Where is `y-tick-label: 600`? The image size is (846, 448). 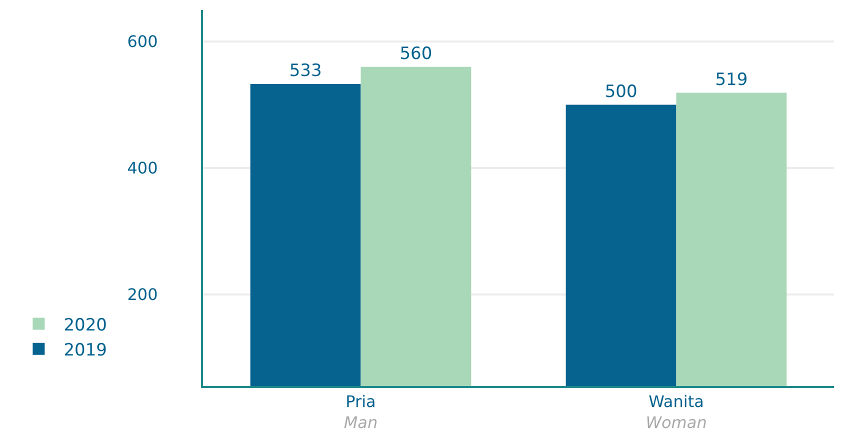
y-tick-label: 600 is located at coordinates (142, 42).